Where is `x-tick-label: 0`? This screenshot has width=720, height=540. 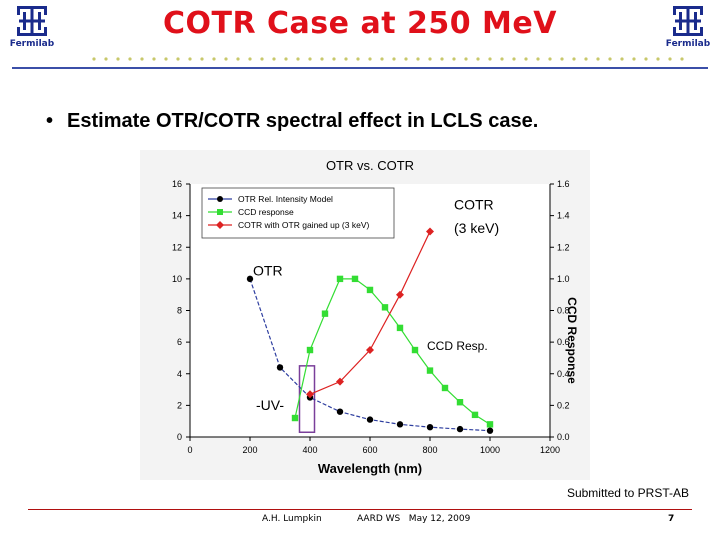
x-tick-label: 0 is located at coordinates (189, 450).